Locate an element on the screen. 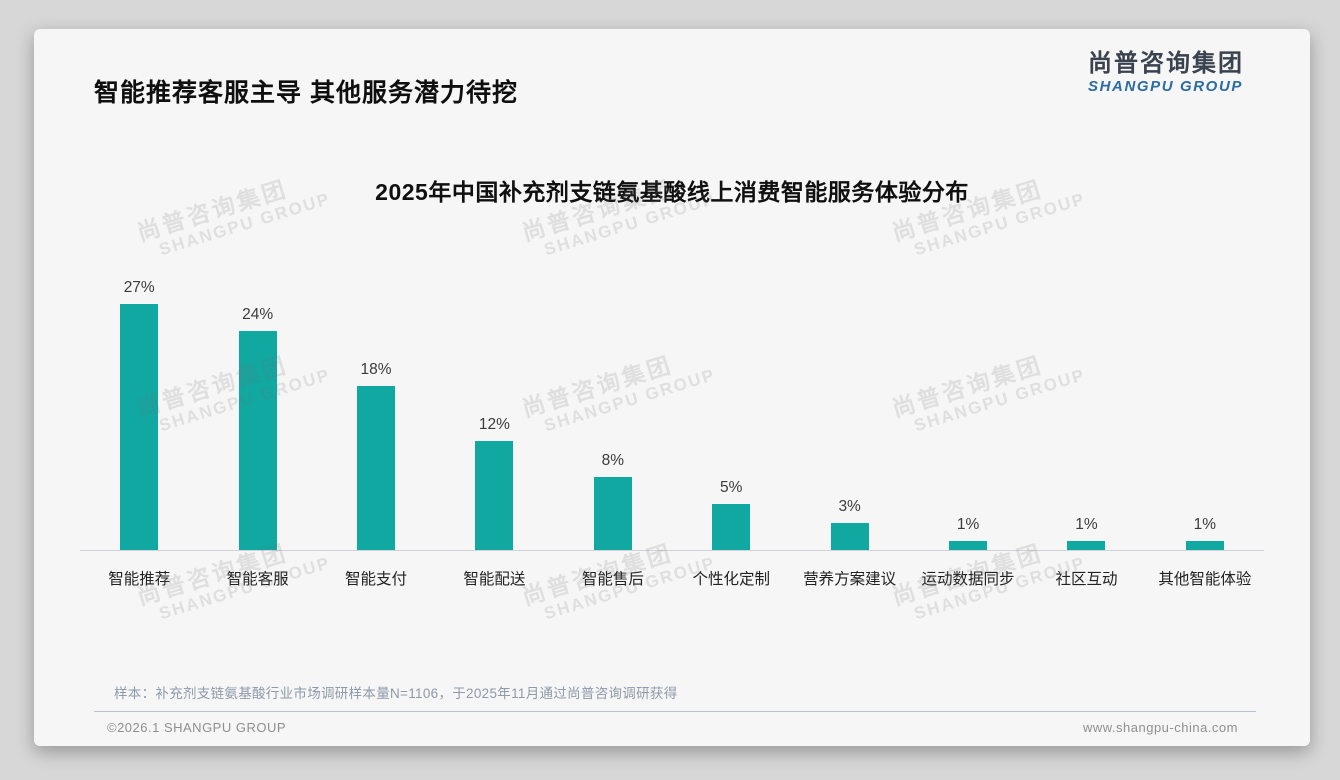 The width and height of the screenshot is (1340, 780). bar-value-label: 3% is located at coordinates (849, 506).